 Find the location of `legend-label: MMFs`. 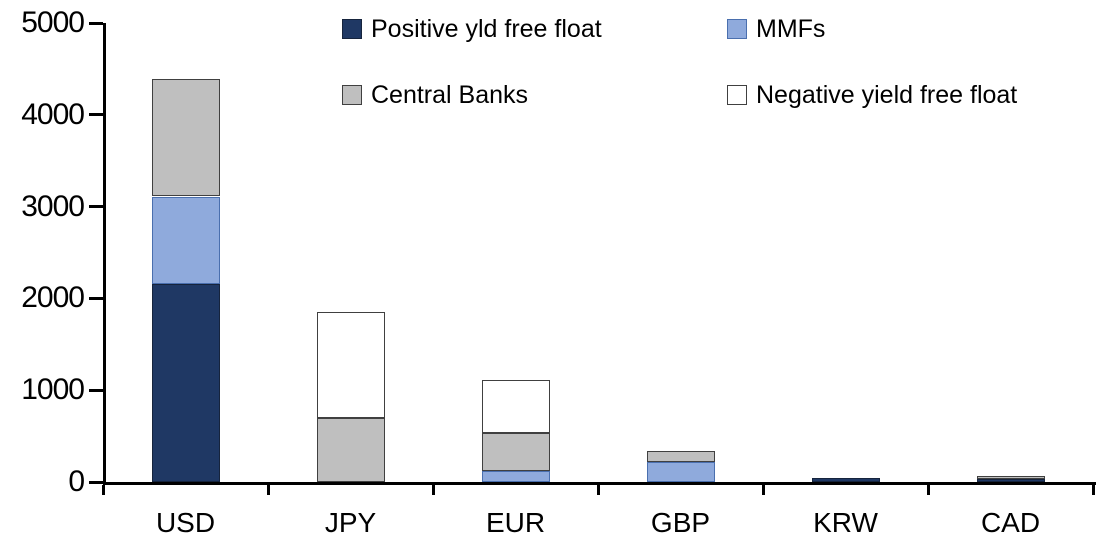

legend-label: MMFs is located at coordinates (791, 29).